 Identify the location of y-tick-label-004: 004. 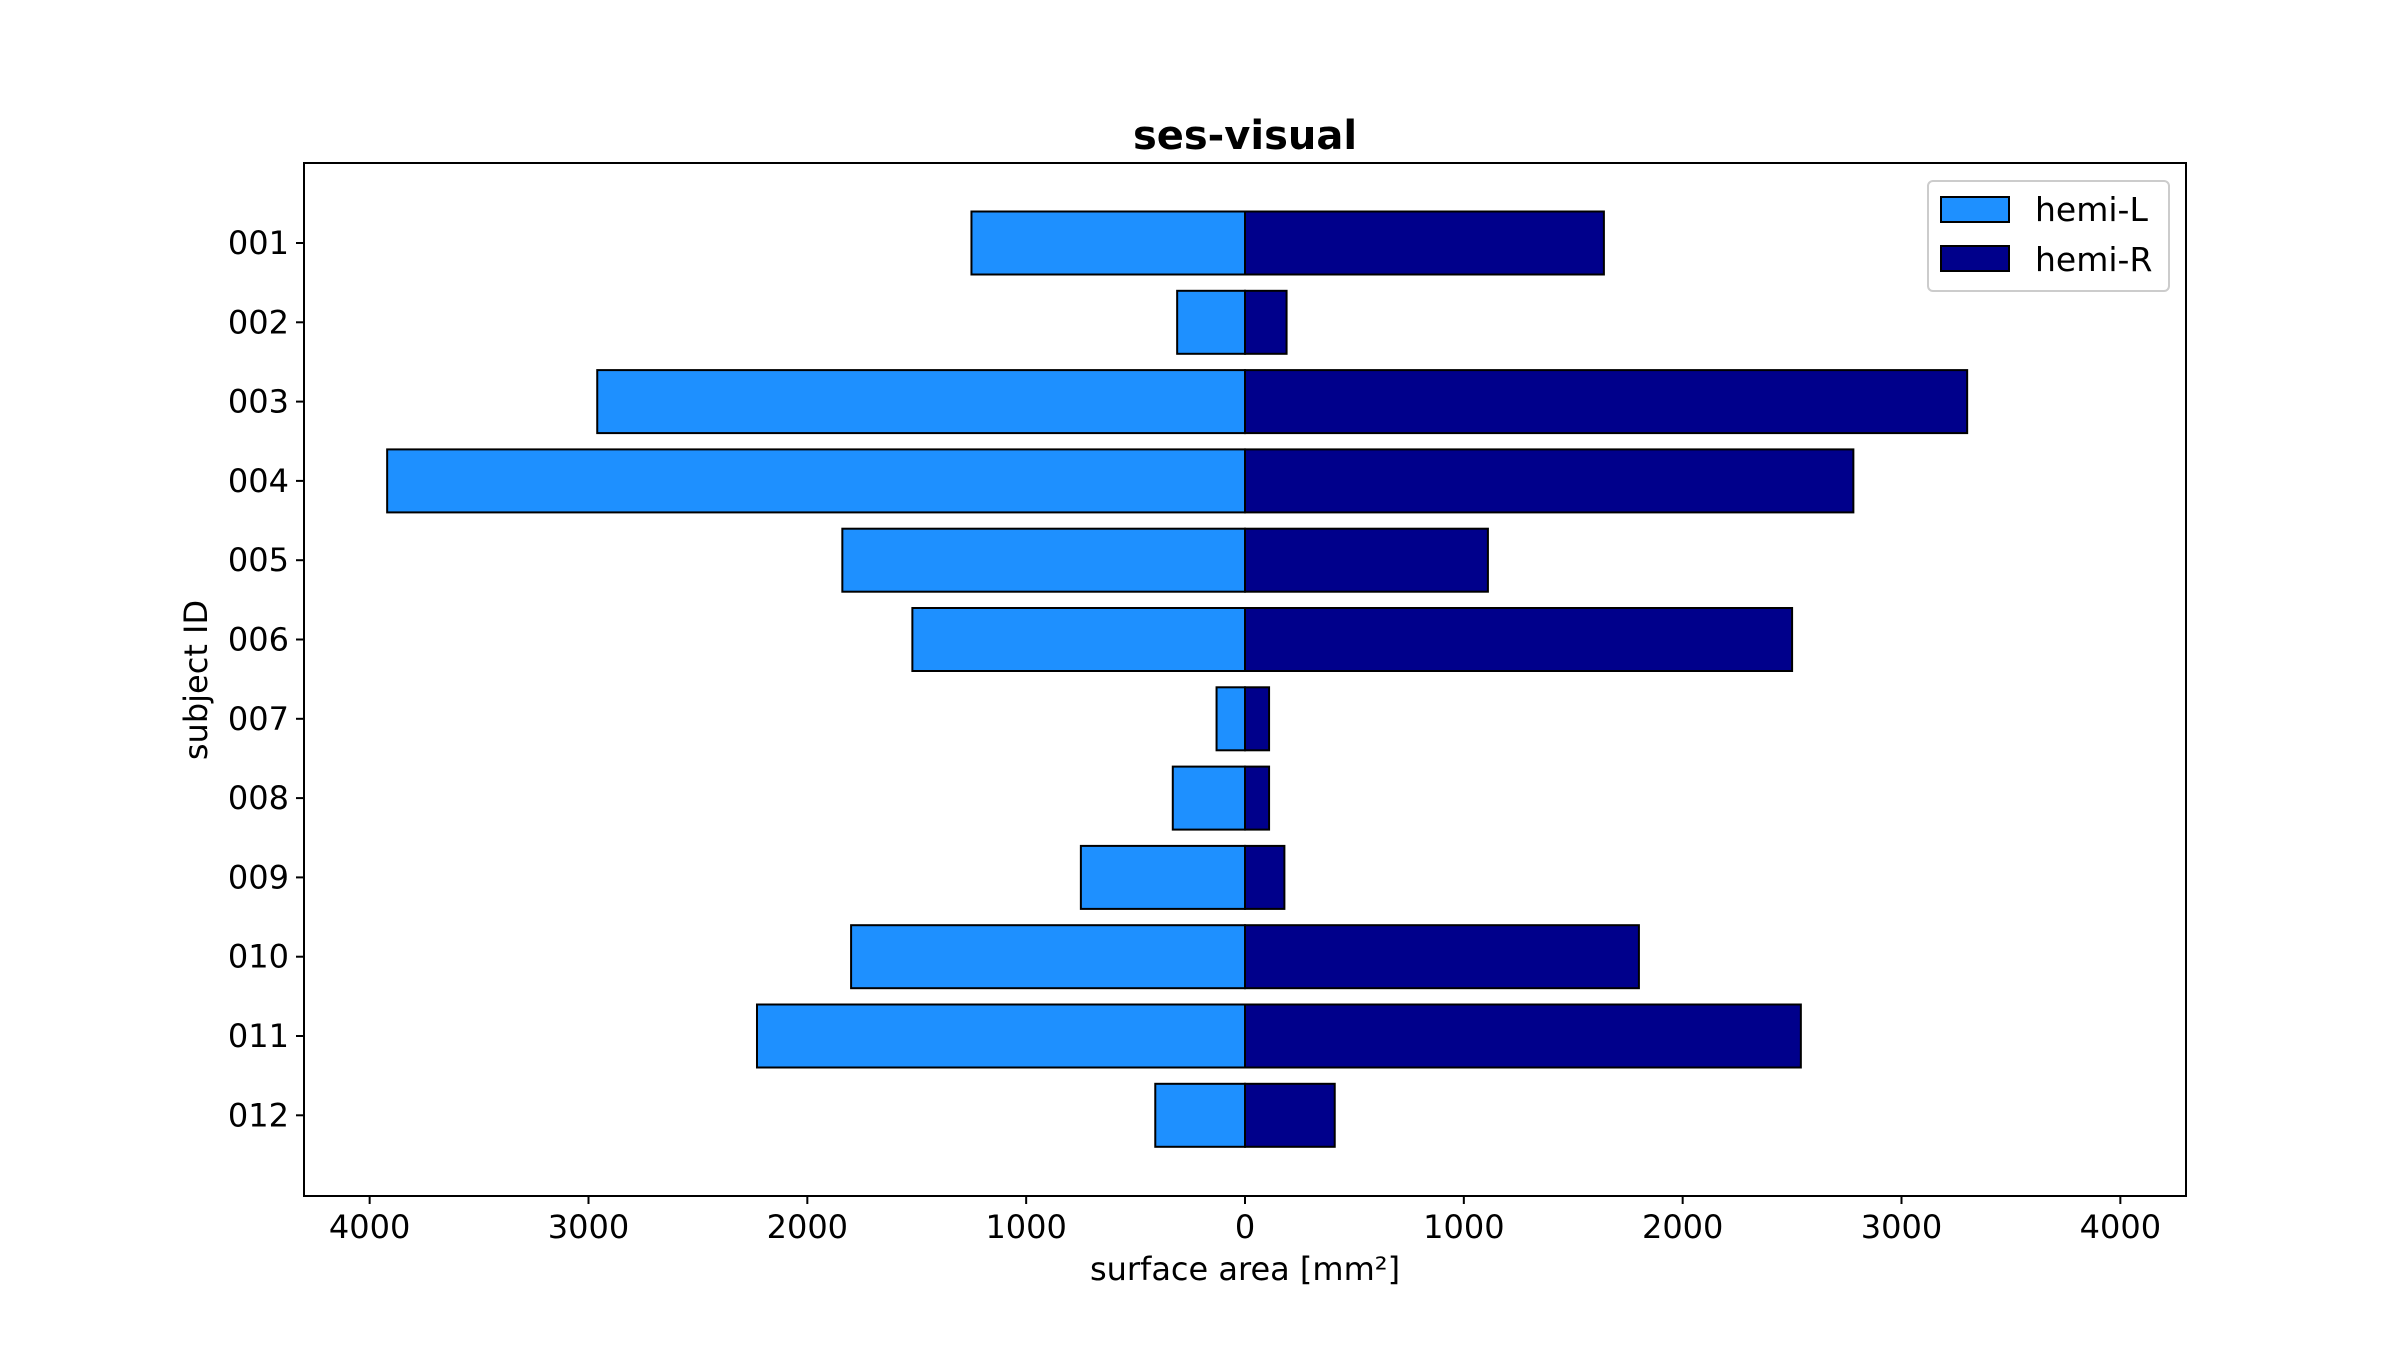
(258, 481).